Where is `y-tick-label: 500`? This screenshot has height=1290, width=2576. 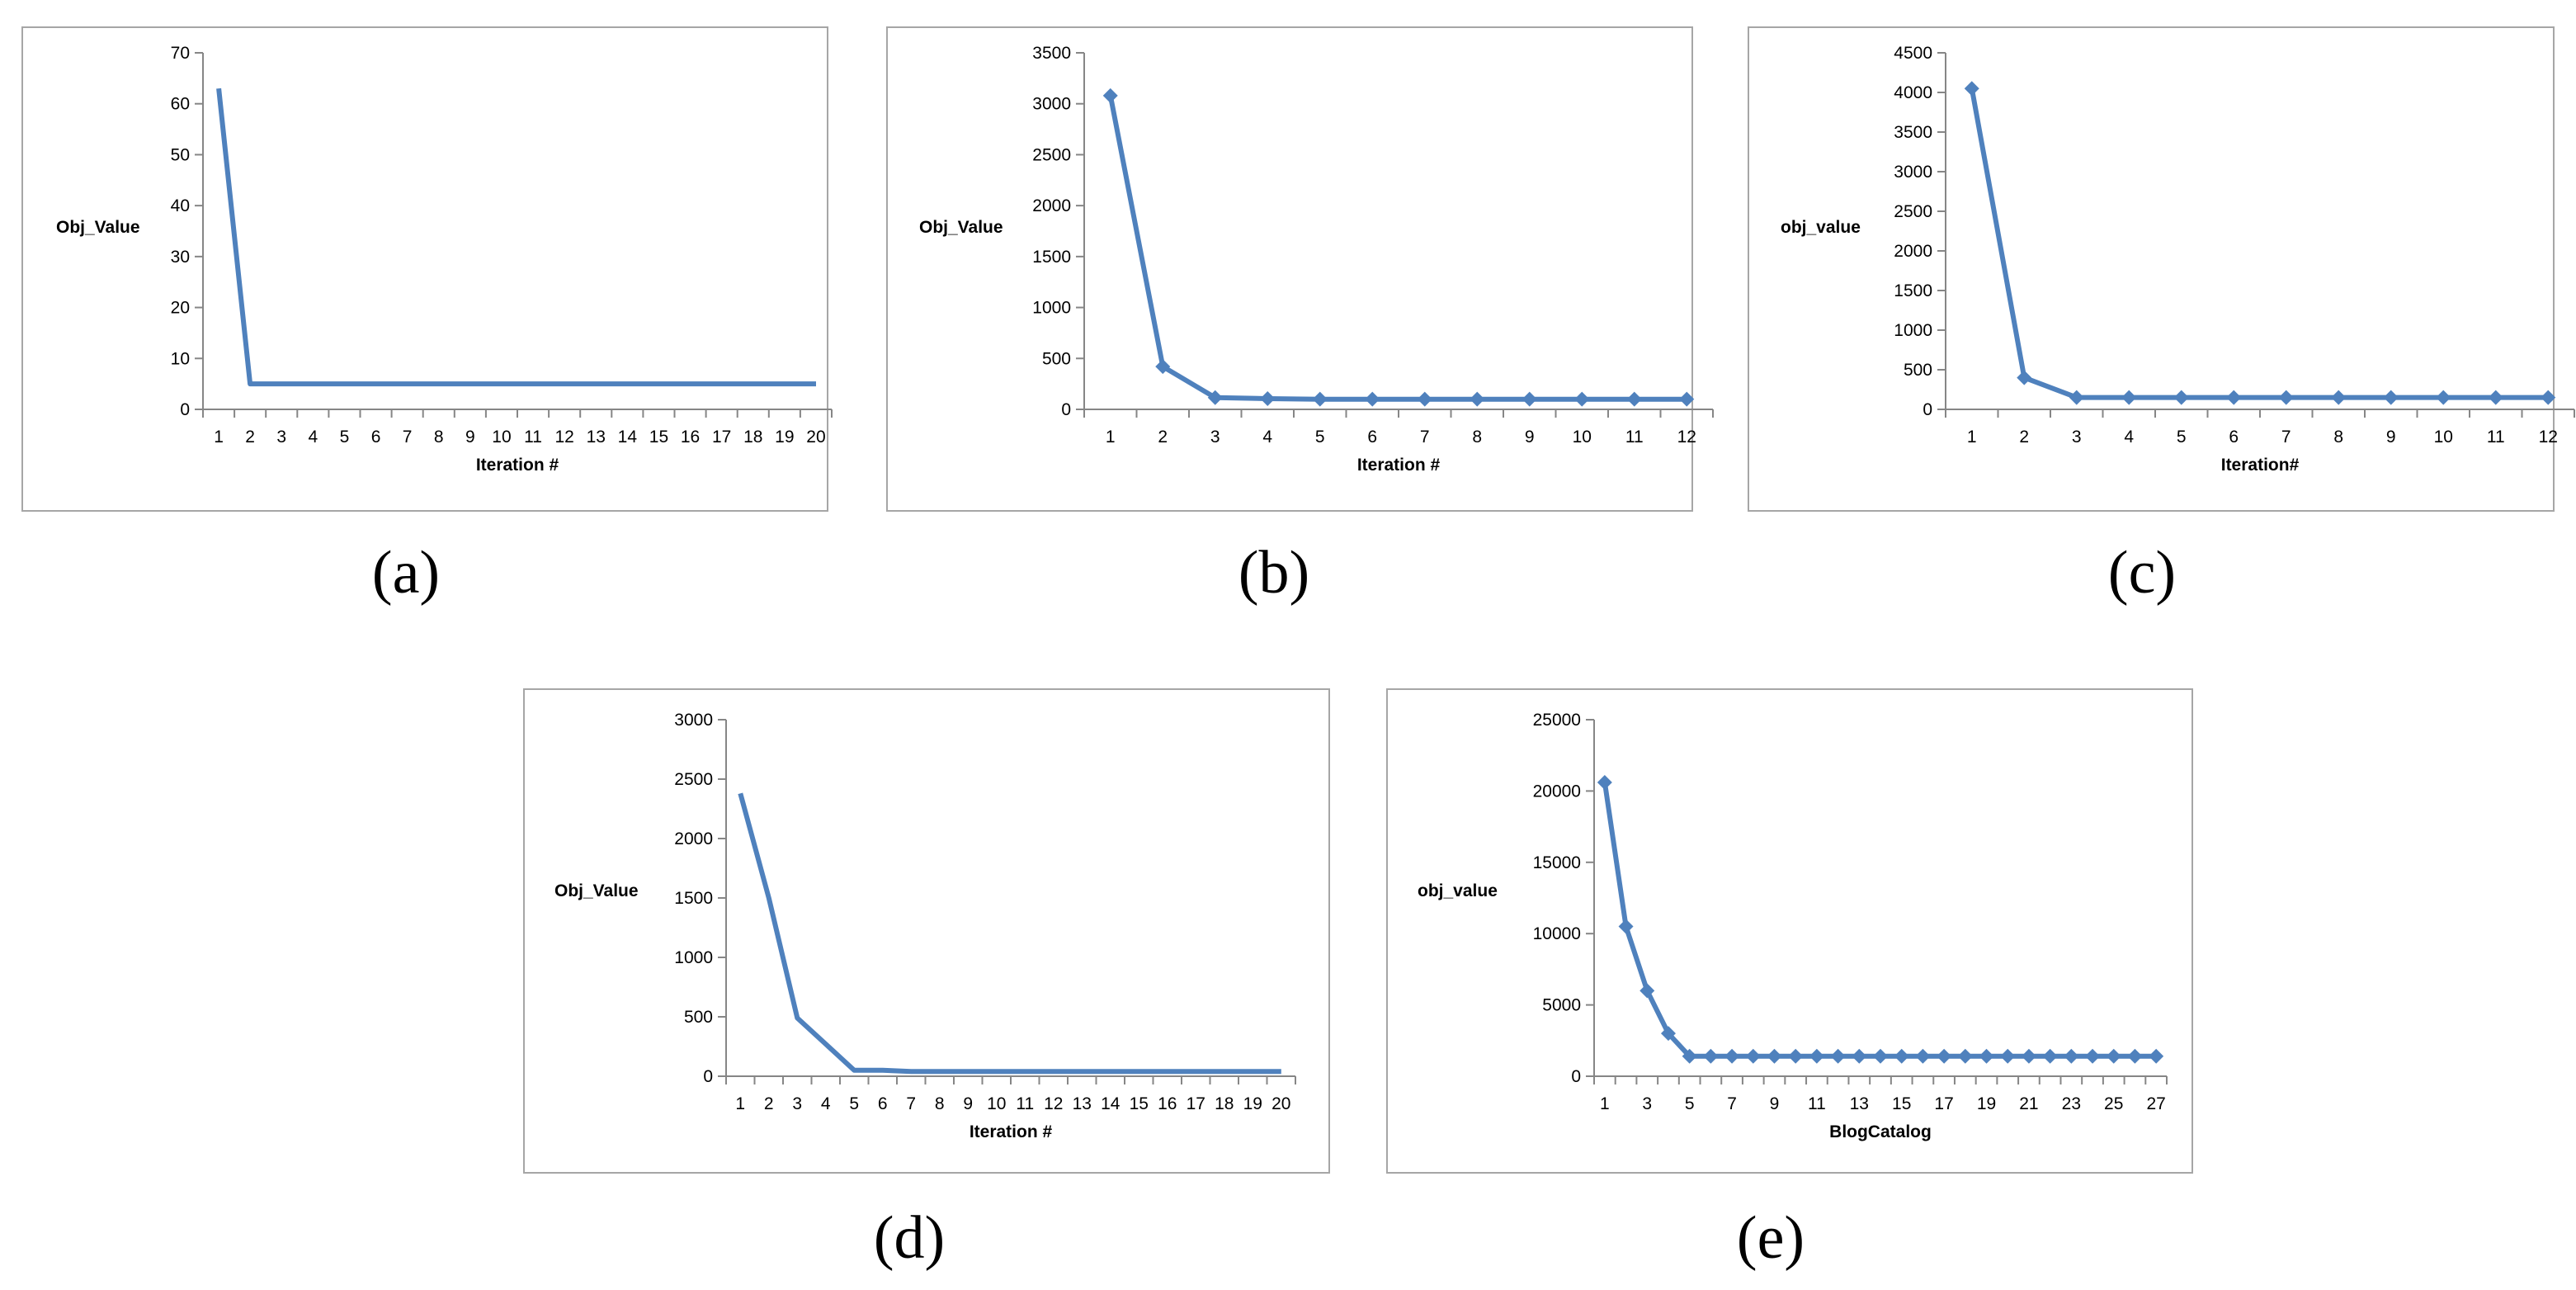
y-tick-label: 500 is located at coordinates (1918, 370).